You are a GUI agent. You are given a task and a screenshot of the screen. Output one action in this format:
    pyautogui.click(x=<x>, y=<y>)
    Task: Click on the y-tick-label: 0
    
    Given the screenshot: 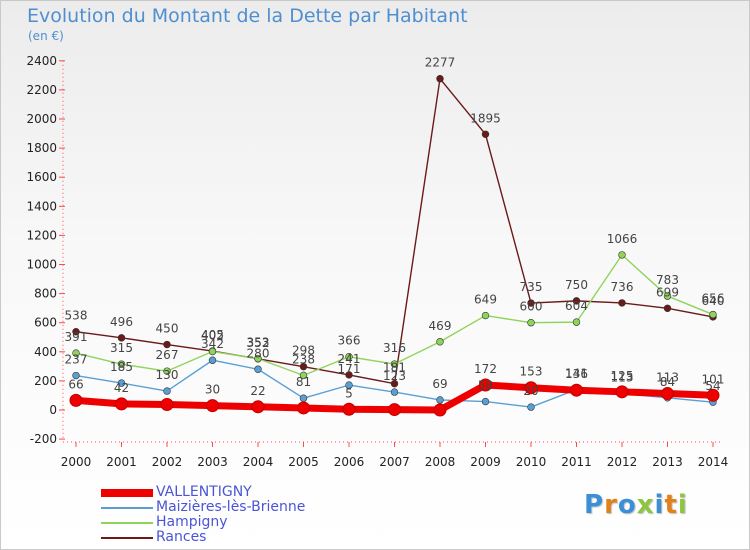 What is the action you would take?
    pyautogui.click(x=53, y=410)
    